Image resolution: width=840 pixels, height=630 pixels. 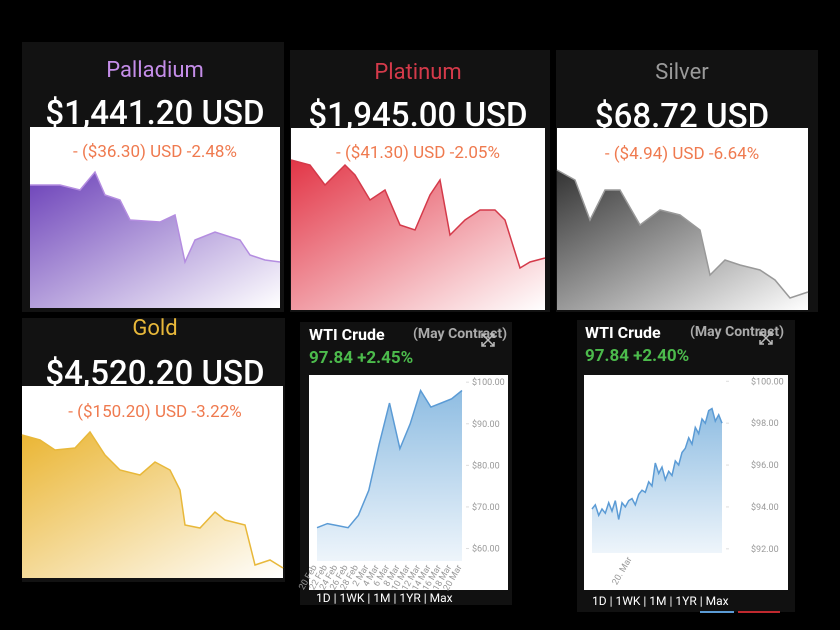 What do you see at coordinates (682, 154) in the screenshot?
I see `card-change: - ($4.94) USD -6.64%` at bounding box center [682, 154].